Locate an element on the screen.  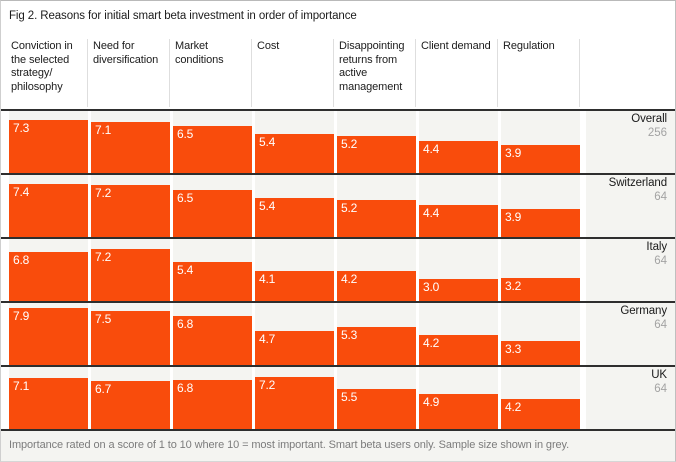
cell-background: 3.0 is located at coordinates (458, 270).